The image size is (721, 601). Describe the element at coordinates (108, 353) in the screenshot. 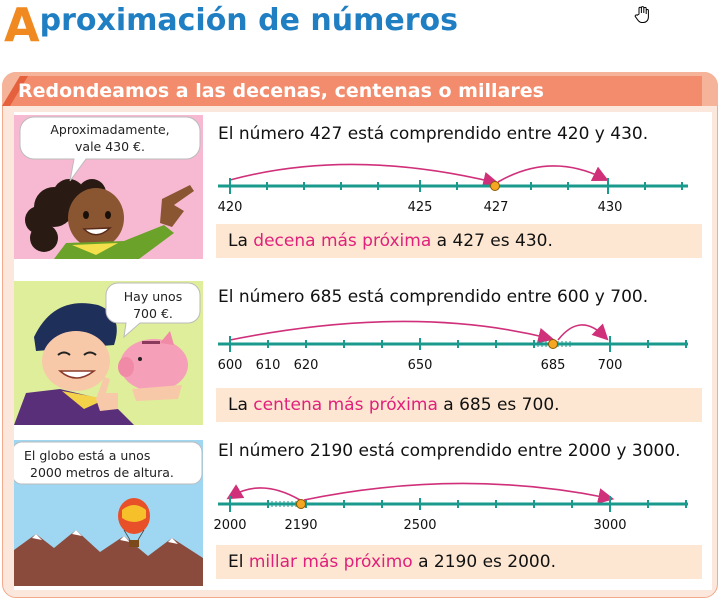

I see `illustration-boy: Hay unos 700 €.` at that location.